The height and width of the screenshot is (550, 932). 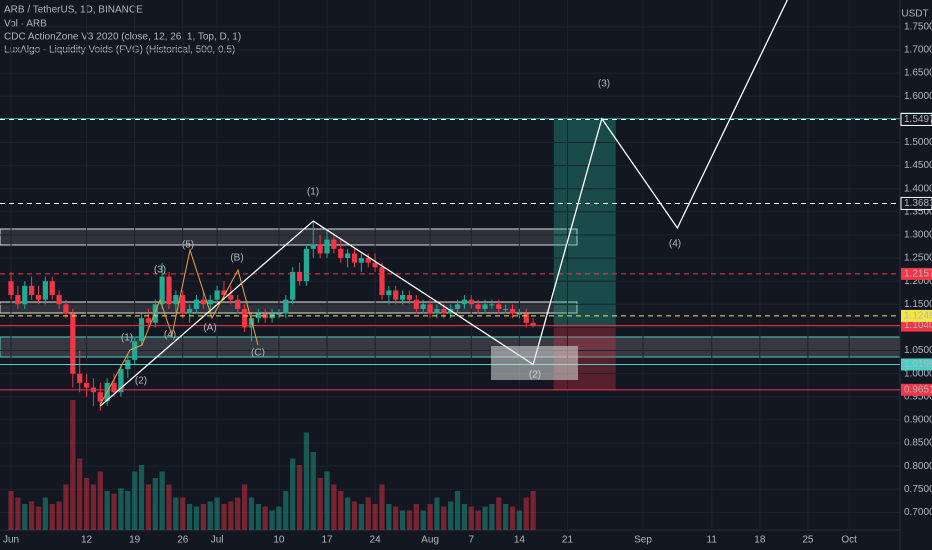 I want to click on profit-zone, so click(x=584, y=222).